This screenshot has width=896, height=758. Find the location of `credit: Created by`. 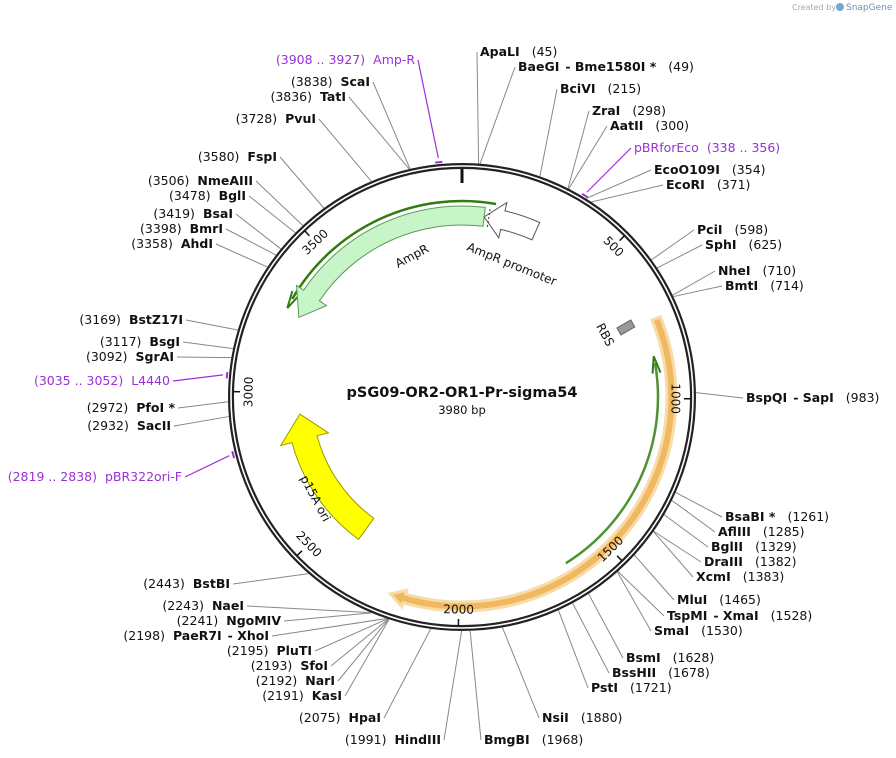

credit: Created by is located at coordinates (814, 7).